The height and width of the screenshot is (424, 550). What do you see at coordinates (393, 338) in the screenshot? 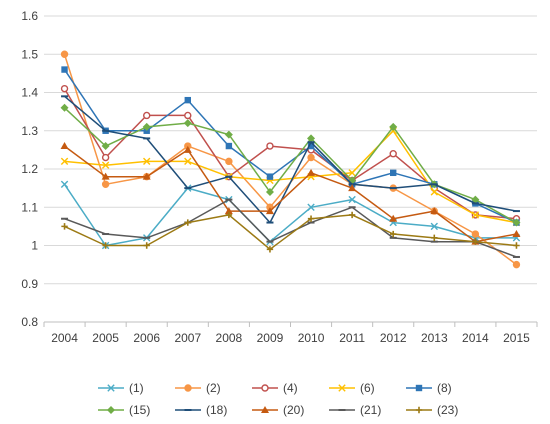
I see `x-tick-label: 2012` at bounding box center [393, 338].